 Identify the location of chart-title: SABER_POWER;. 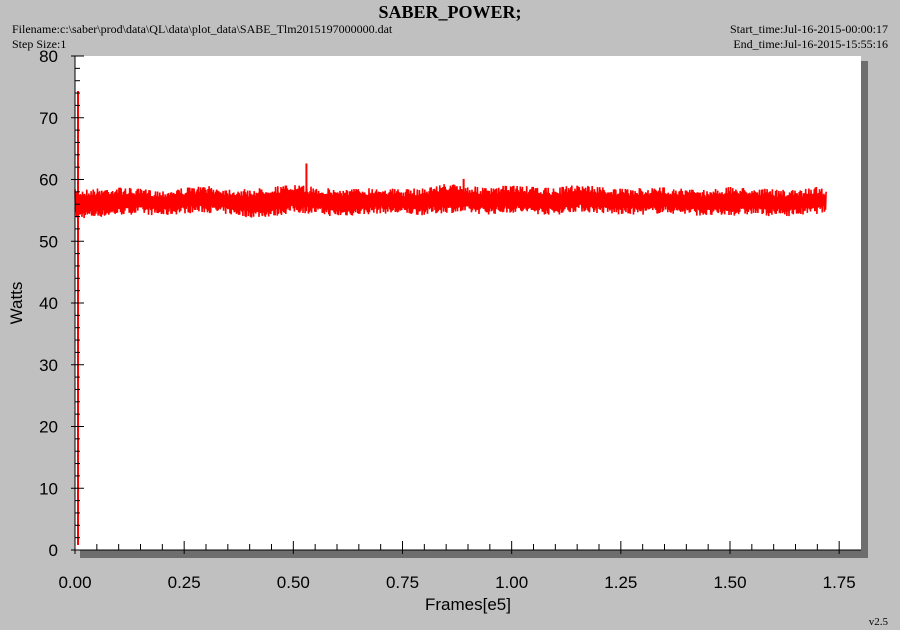
(450, 12).